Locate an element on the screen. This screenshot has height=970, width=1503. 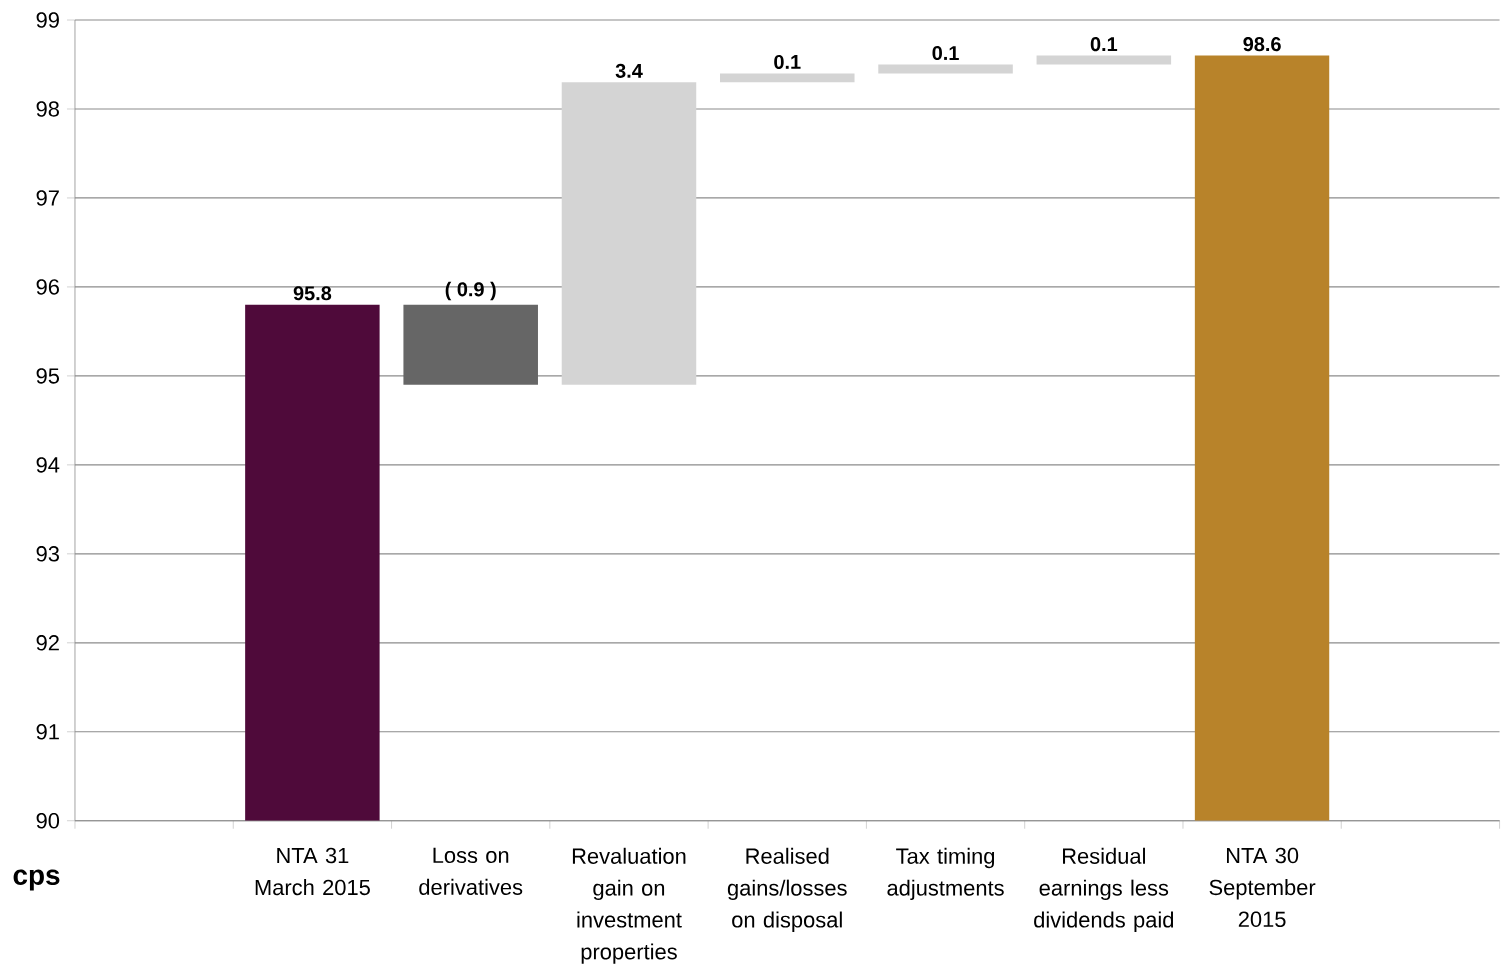
x-tick-label: Revaluation gain on investment properties is located at coordinates (629, 905).